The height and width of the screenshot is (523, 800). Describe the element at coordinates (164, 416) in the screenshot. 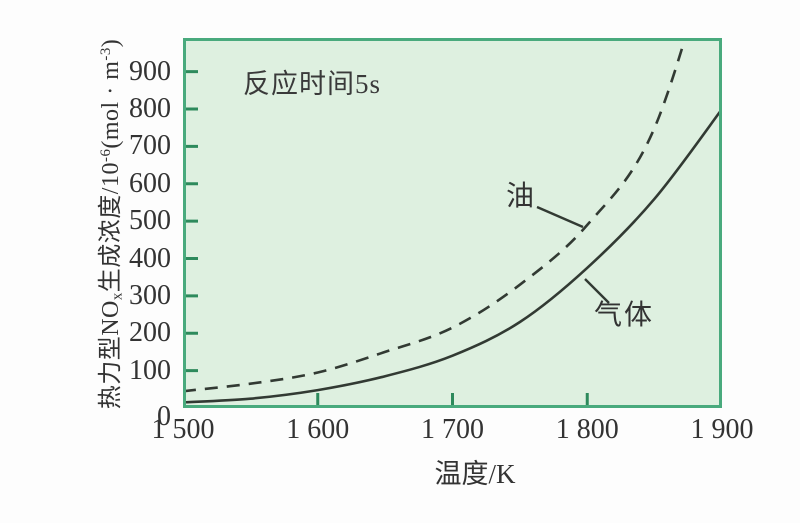

I see `y-tick-label: 0` at that location.